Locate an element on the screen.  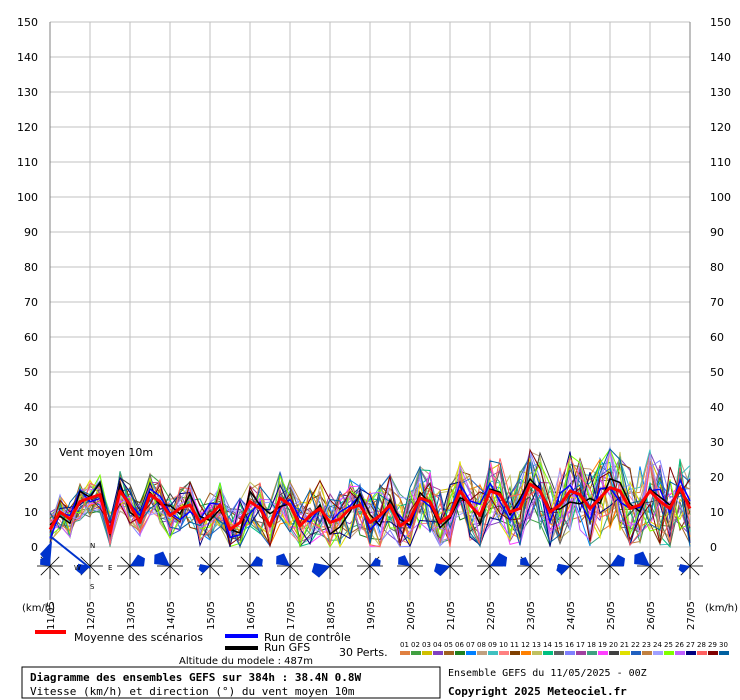
pert-legend-id: 10 is located at coordinates (503, 645).